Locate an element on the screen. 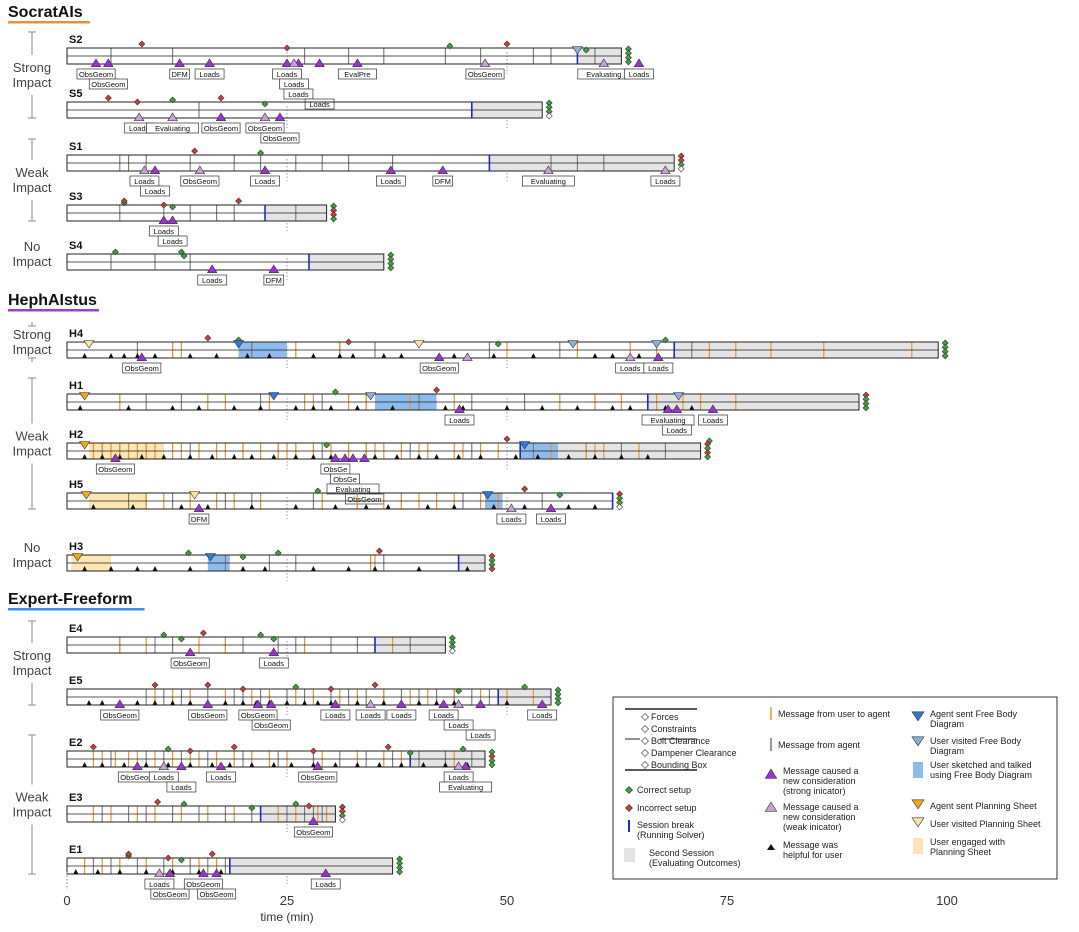  legend-user-fbd-label: Diagram is located at coordinates (947, 751).